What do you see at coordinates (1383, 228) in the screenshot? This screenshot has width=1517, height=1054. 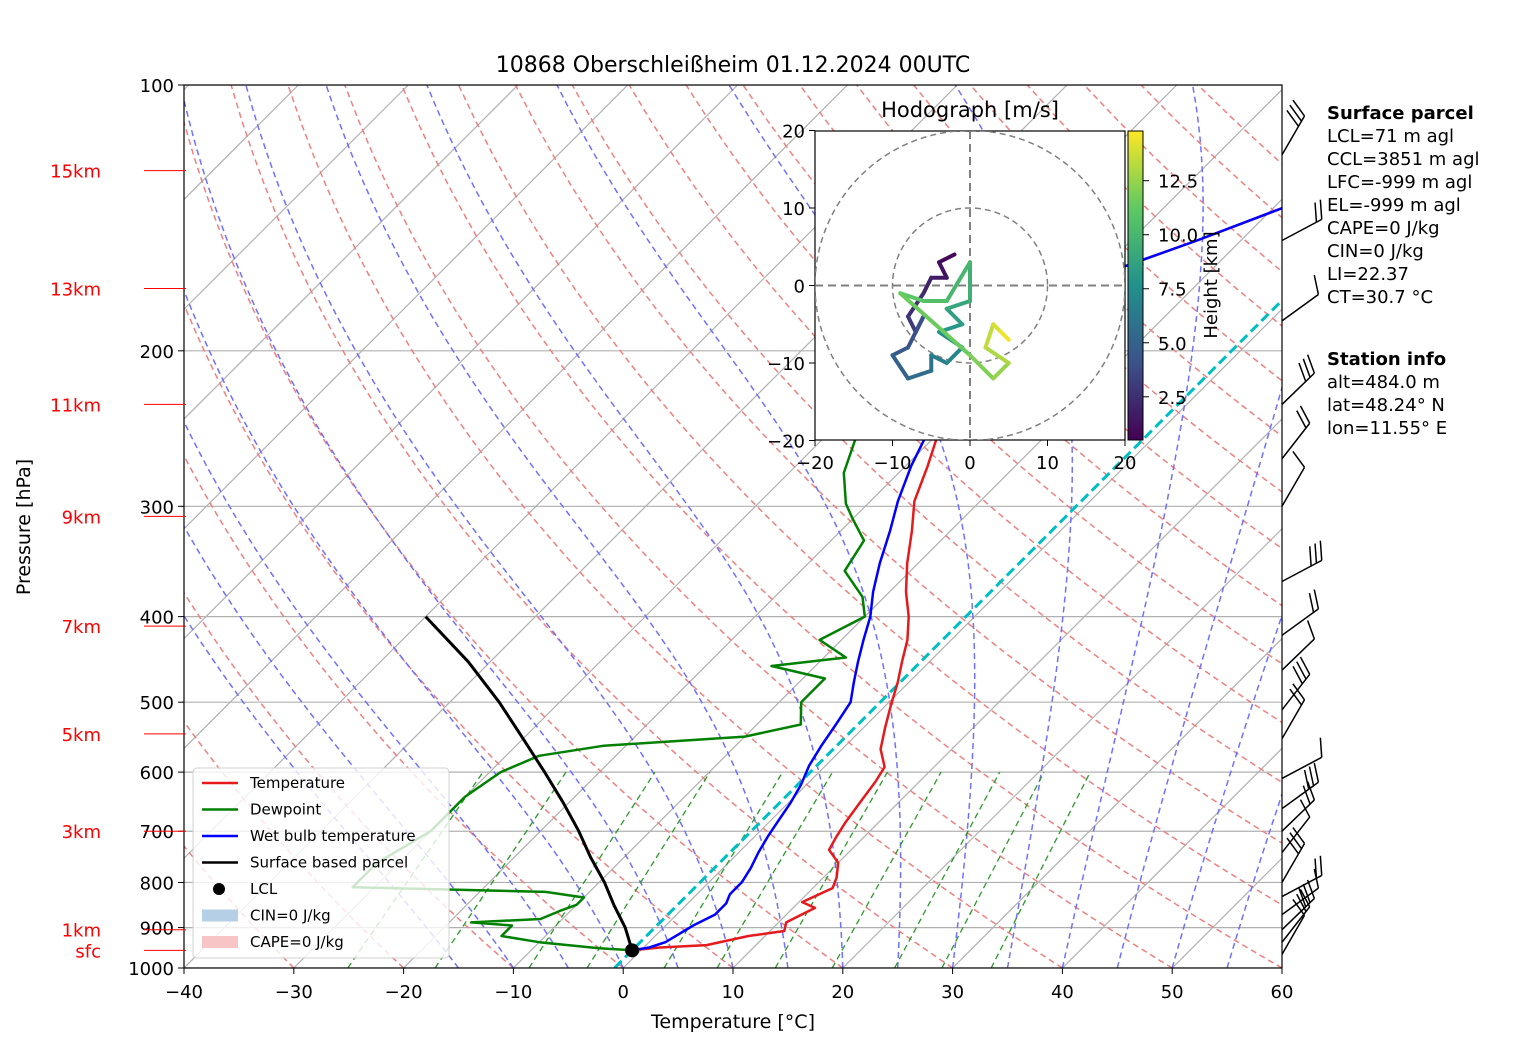 I see `surface-cape: CAPE=0 J/kg` at bounding box center [1383, 228].